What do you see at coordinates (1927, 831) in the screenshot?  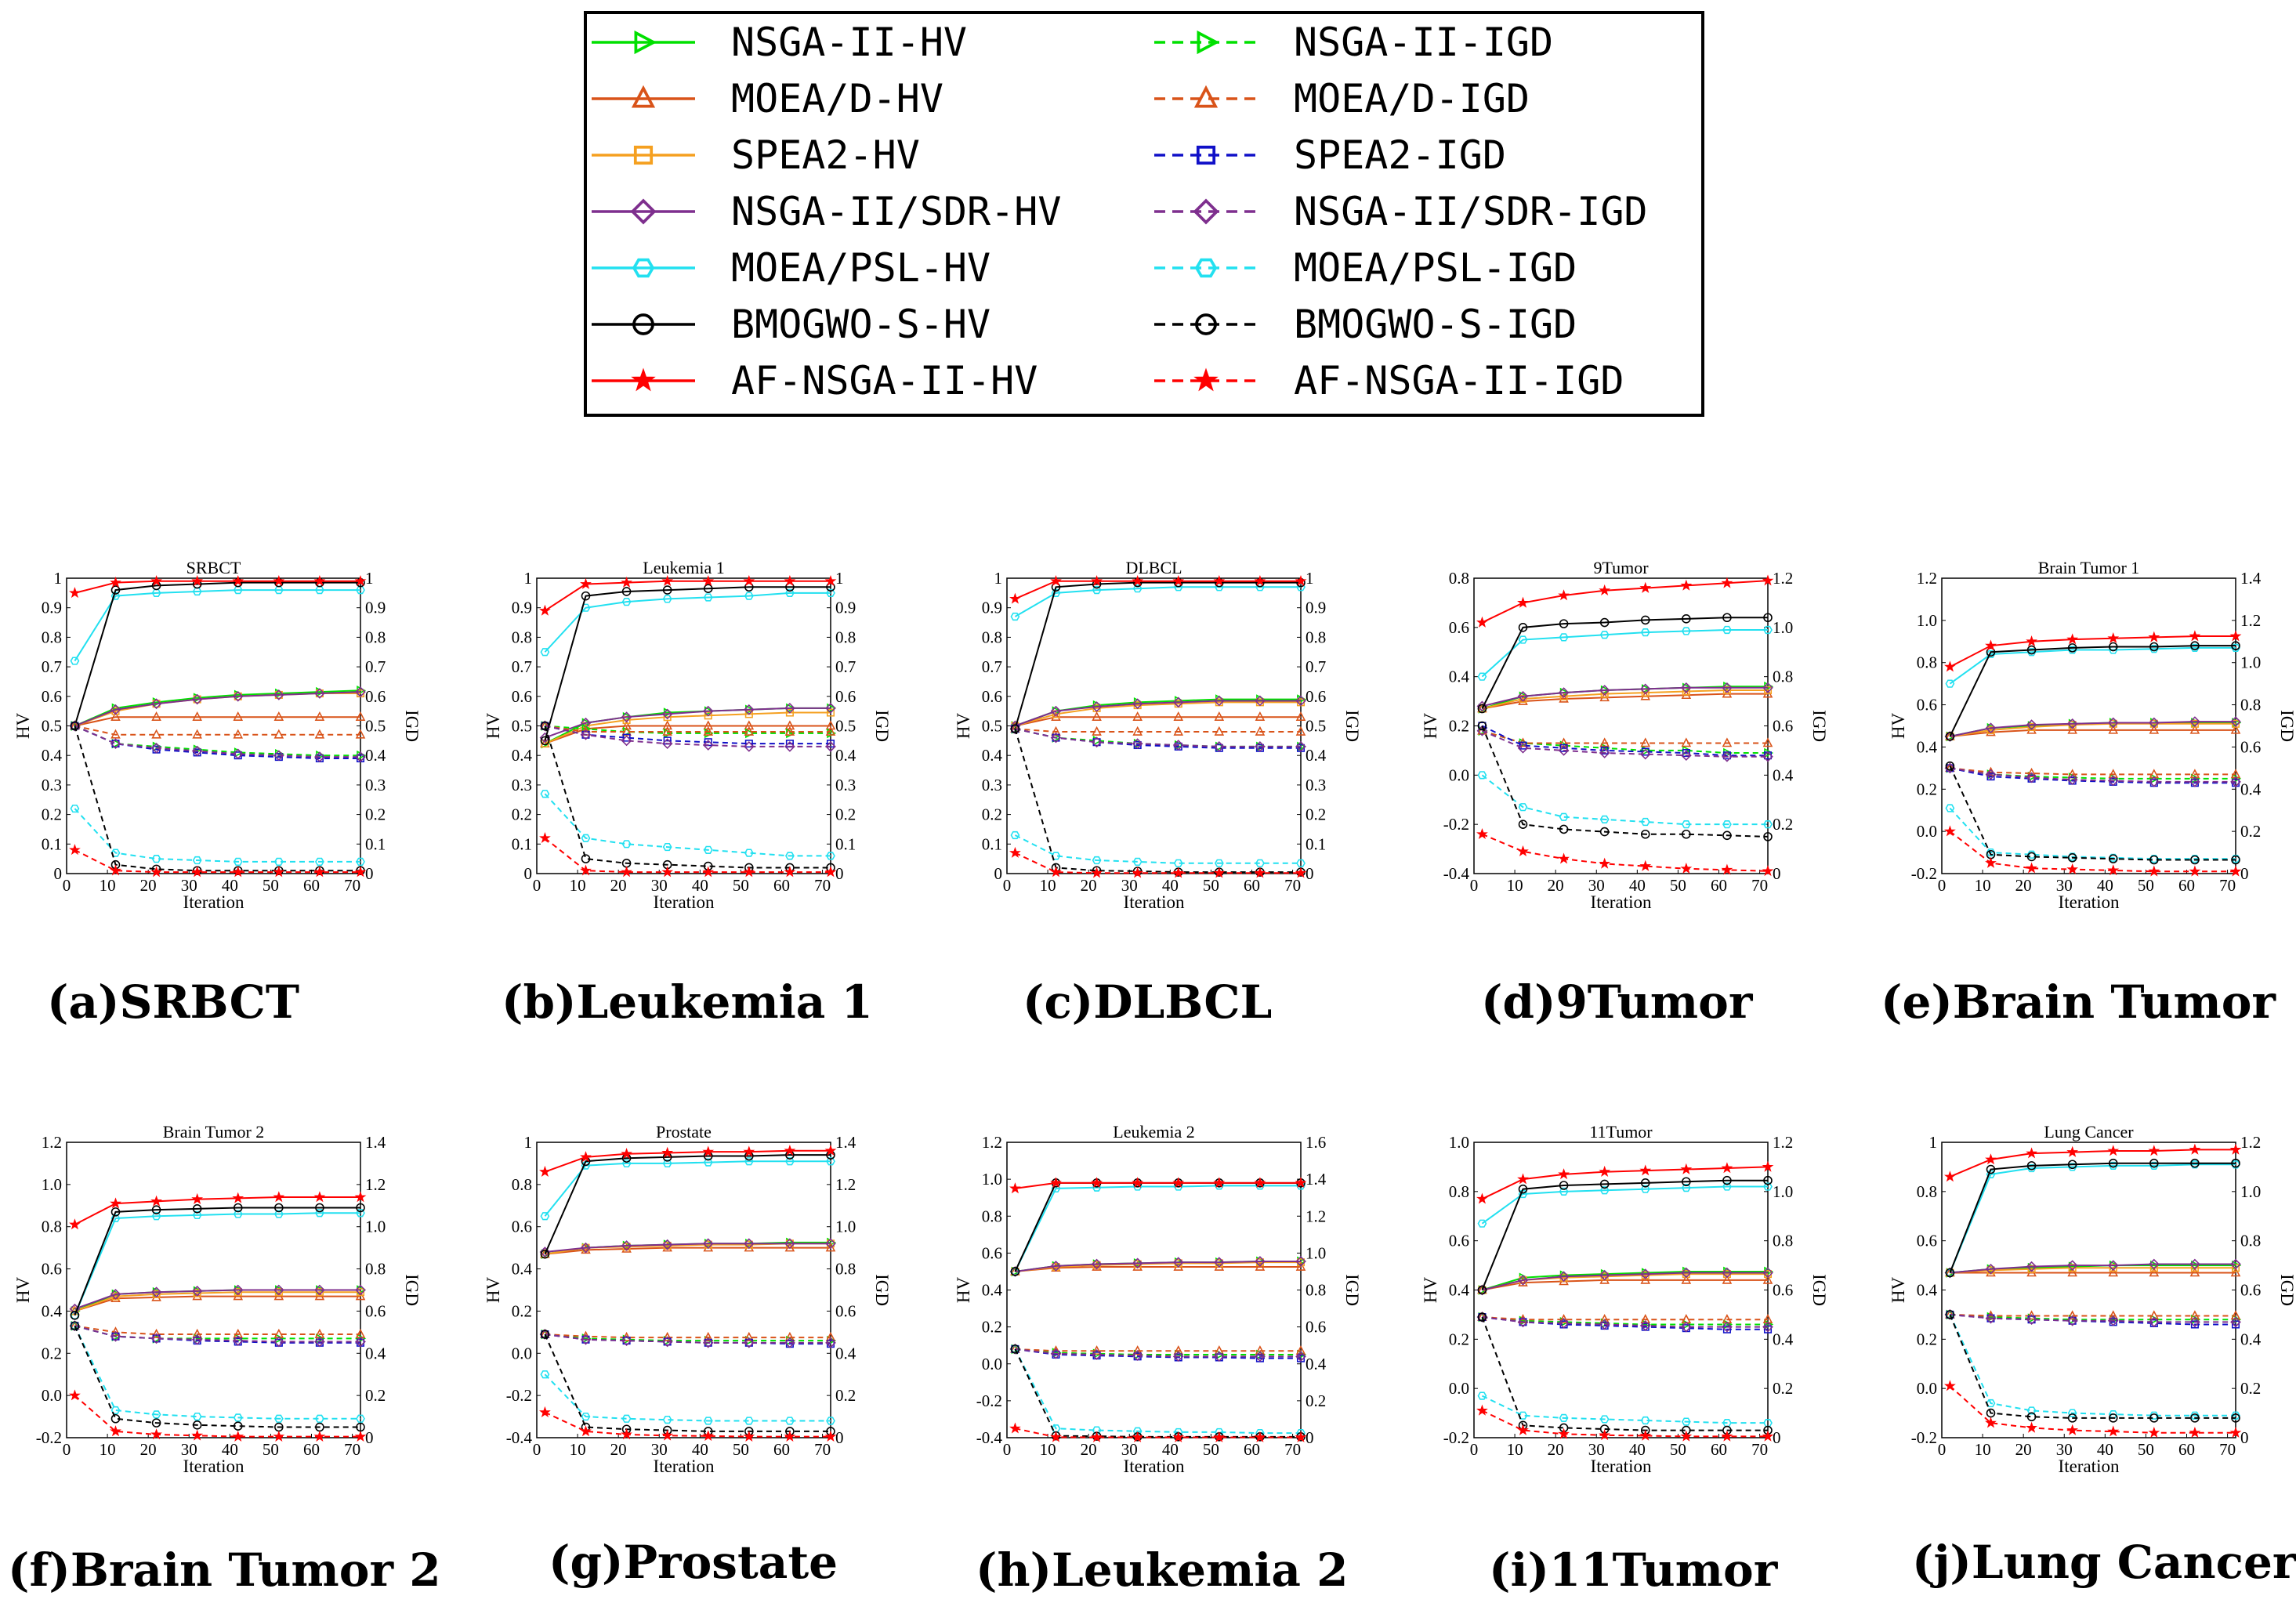 I see `y-tick-label: 0.0` at bounding box center [1927, 831].